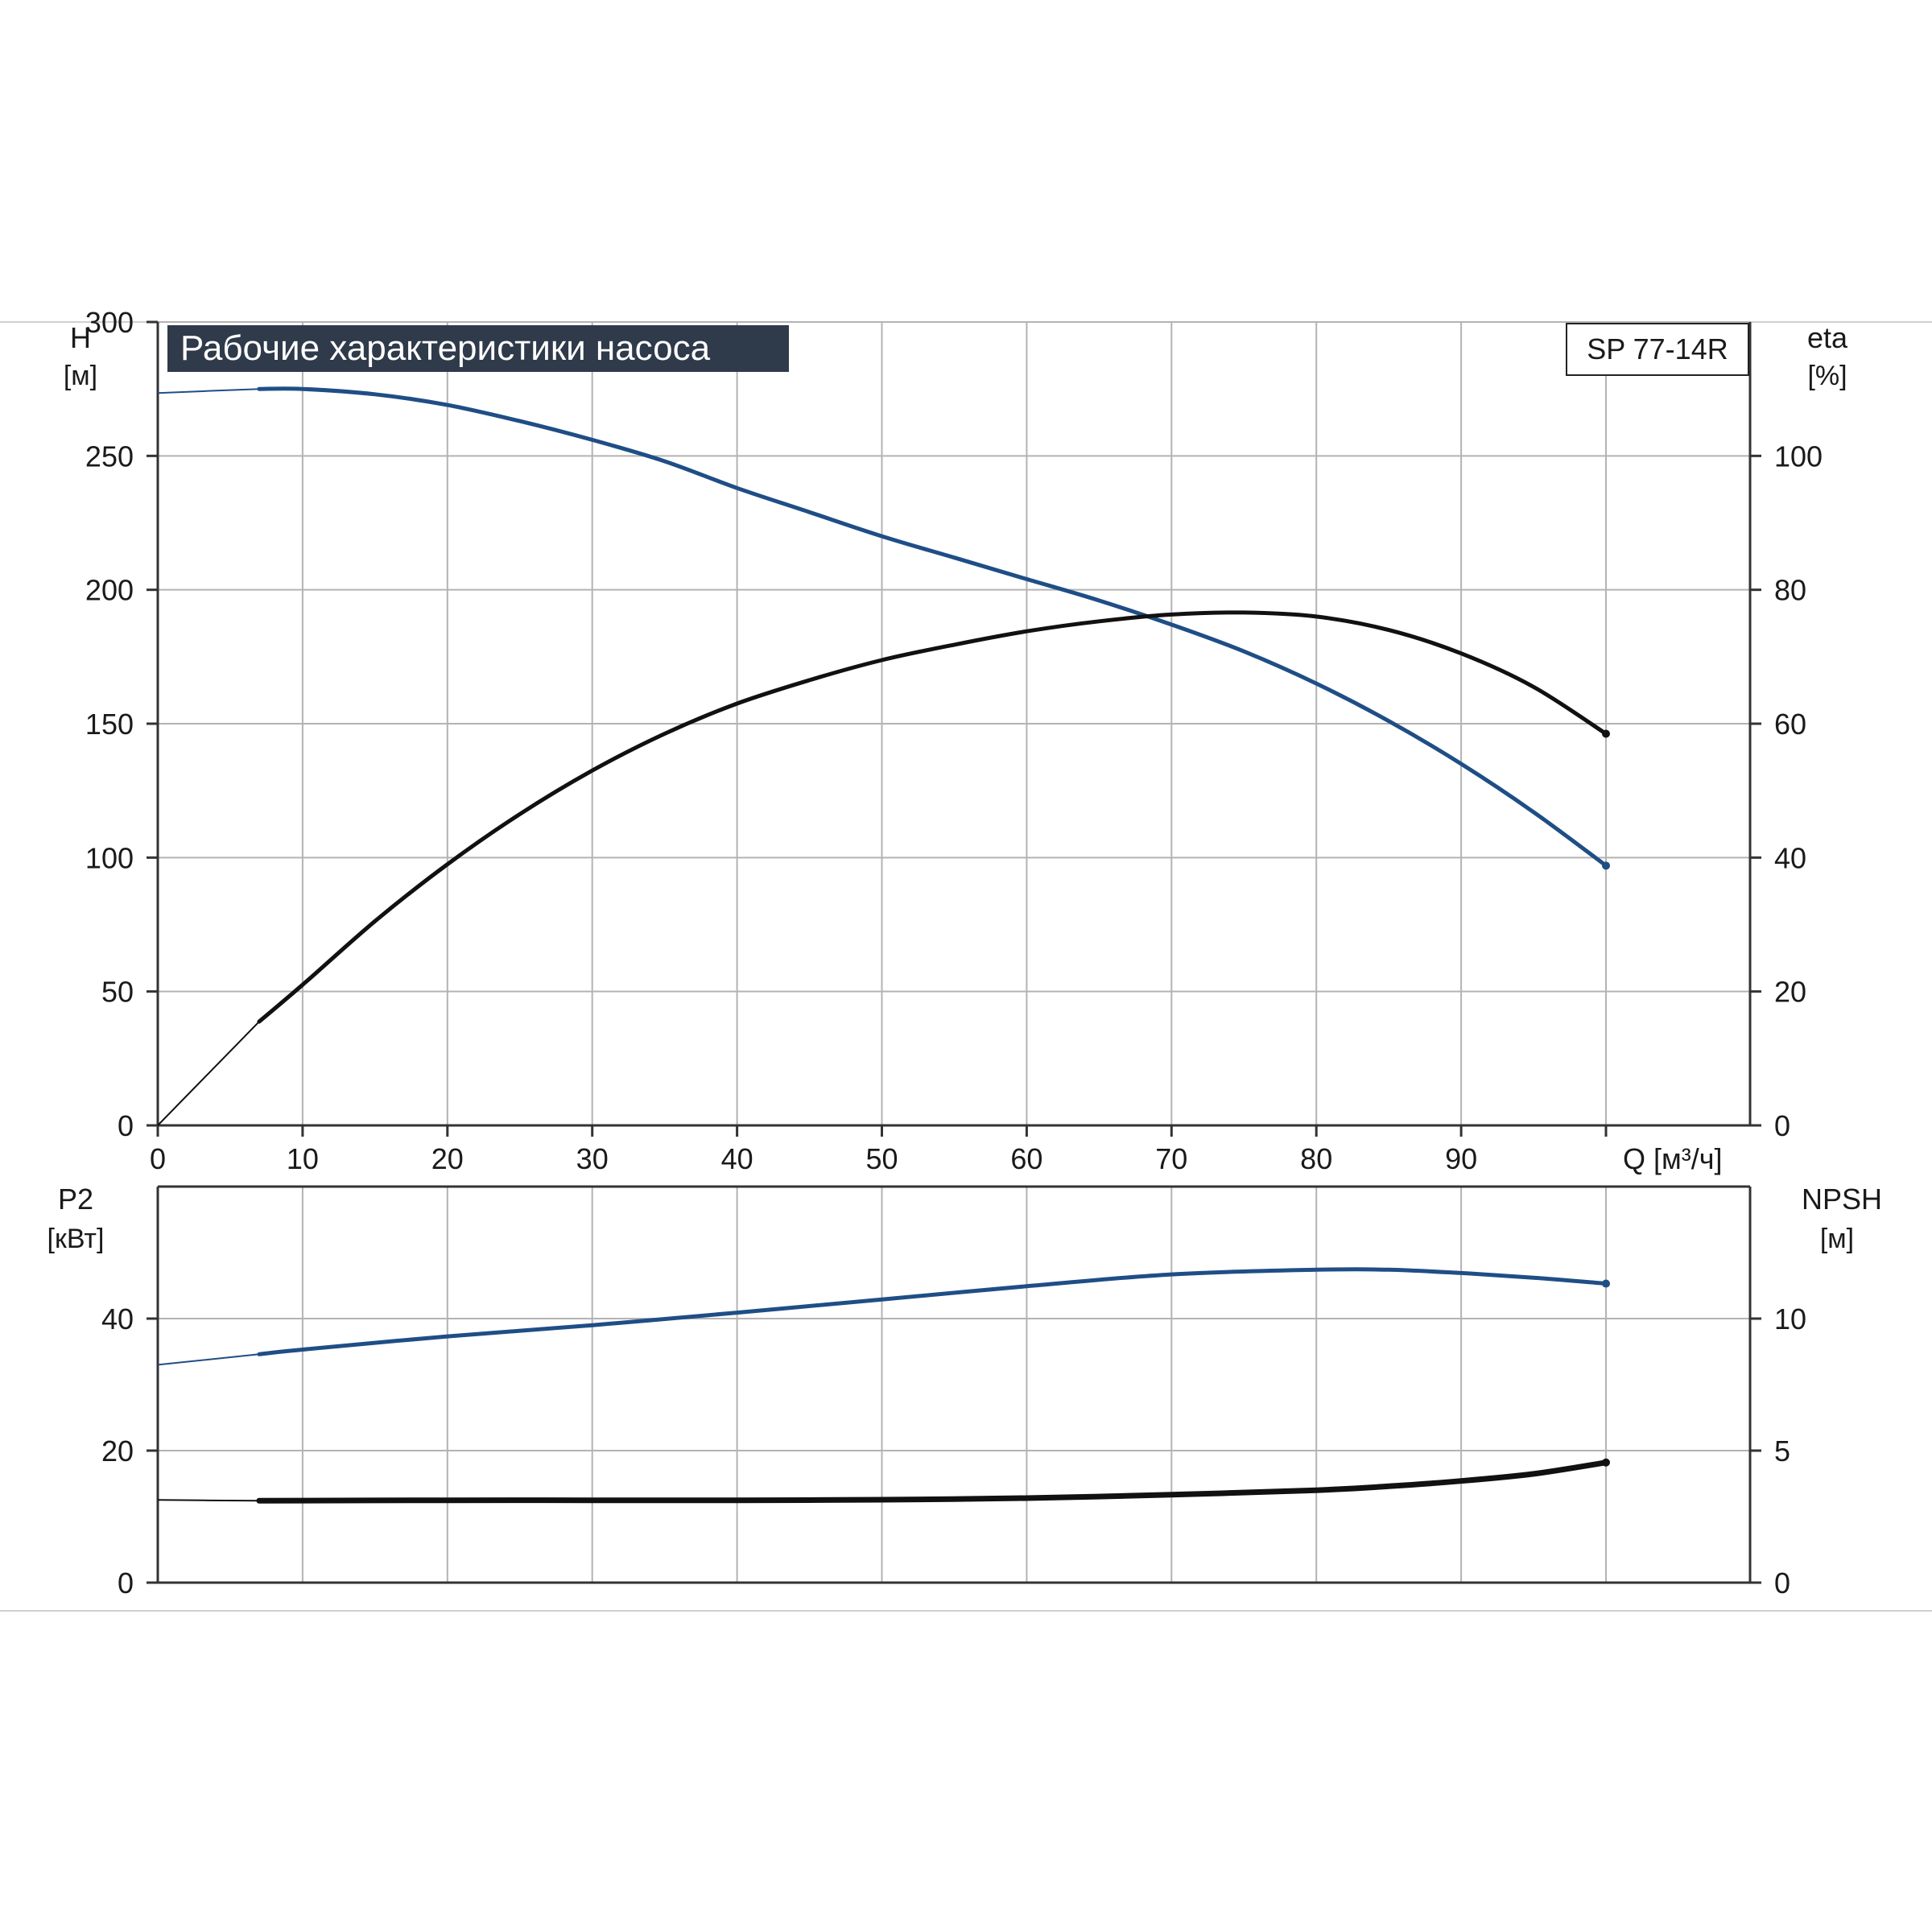 The height and width of the screenshot is (1932, 1932). I want to click on x-tick-label: 60, so click(1026, 1158).